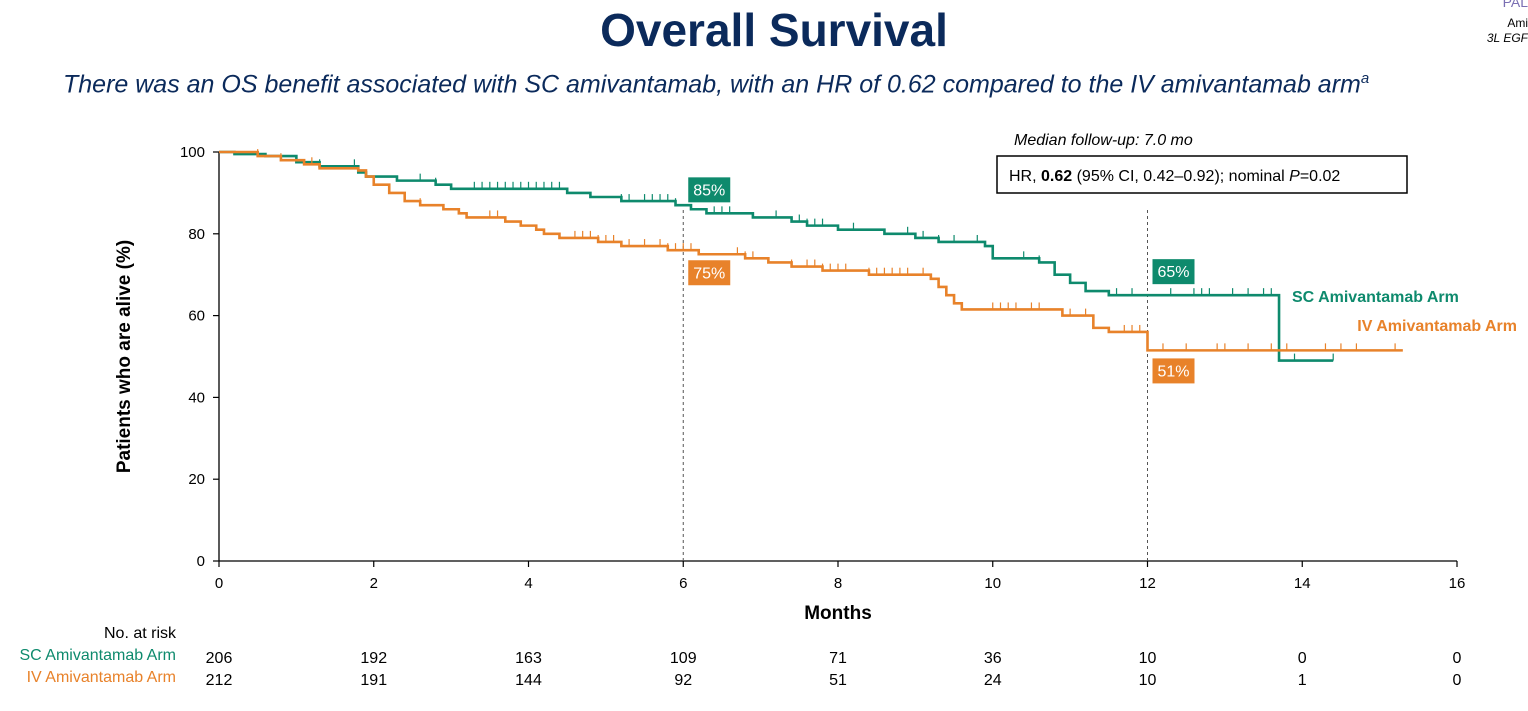 The height and width of the screenshot is (711, 1528). Describe the element at coordinates (528, 583) in the screenshot. I see `x-tick-label: 4` at that location.